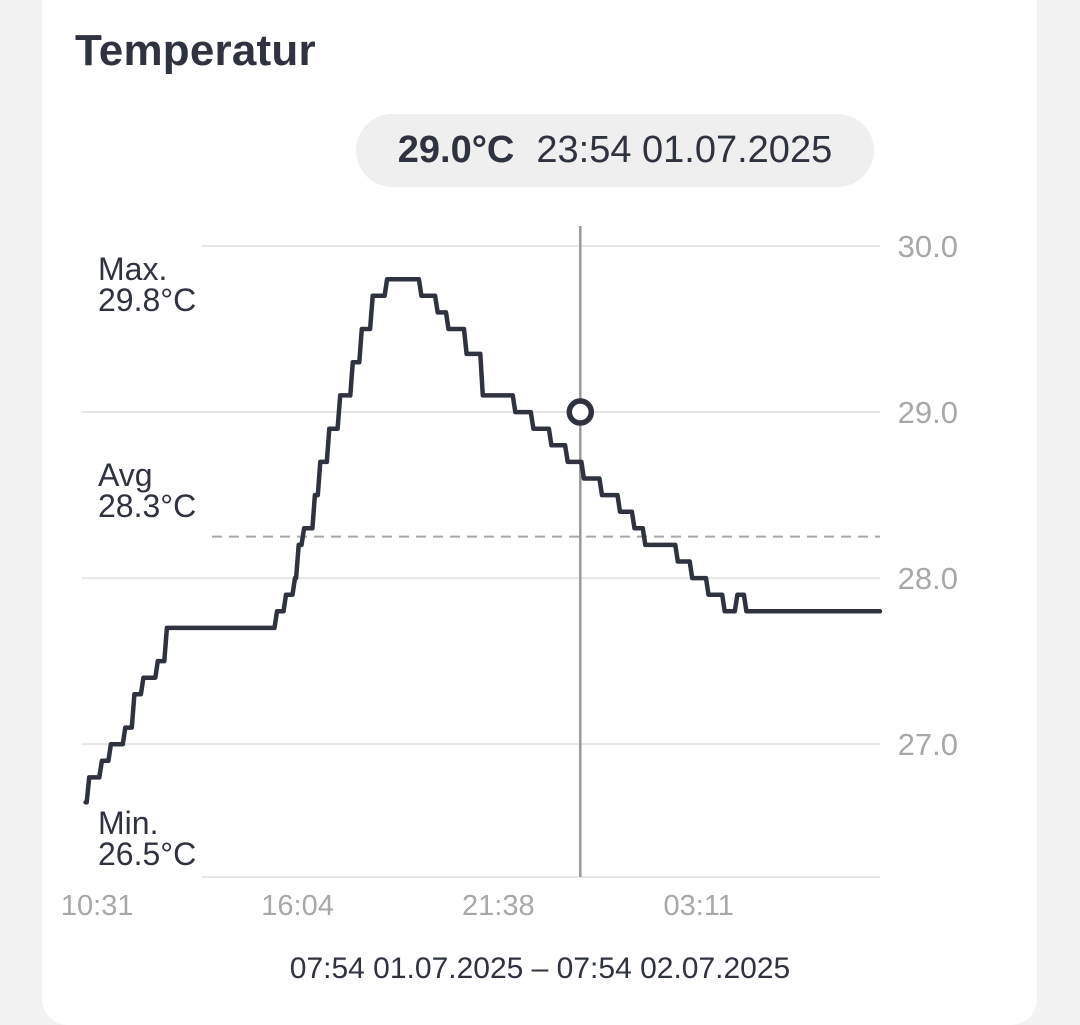 This screenshot has width=1080, height=1025. I want to click on avg-stat: Avg 28.3°C, so click(147, 490).